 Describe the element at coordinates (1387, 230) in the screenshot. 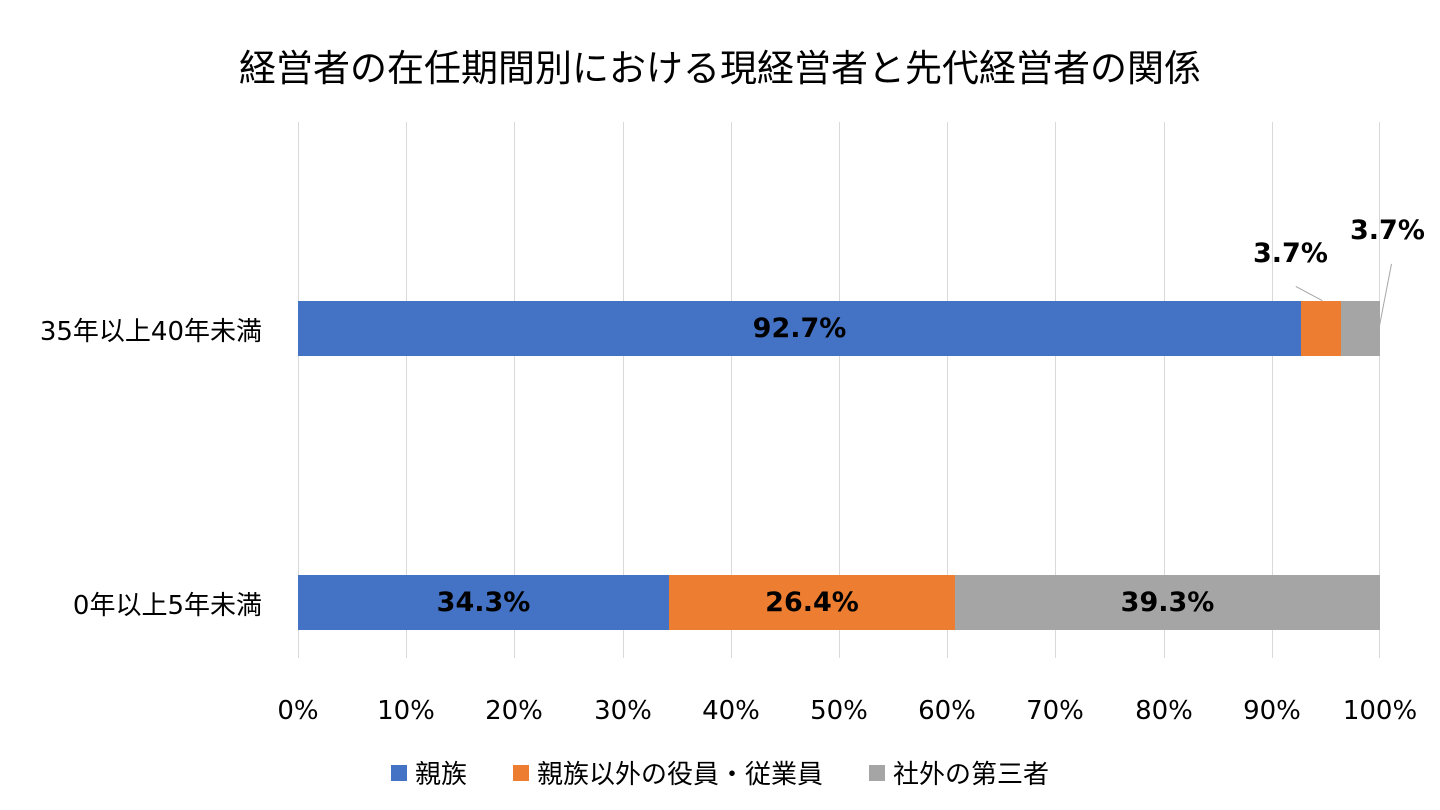

I see `data-label-third-party-top: 3.7%` at that location.